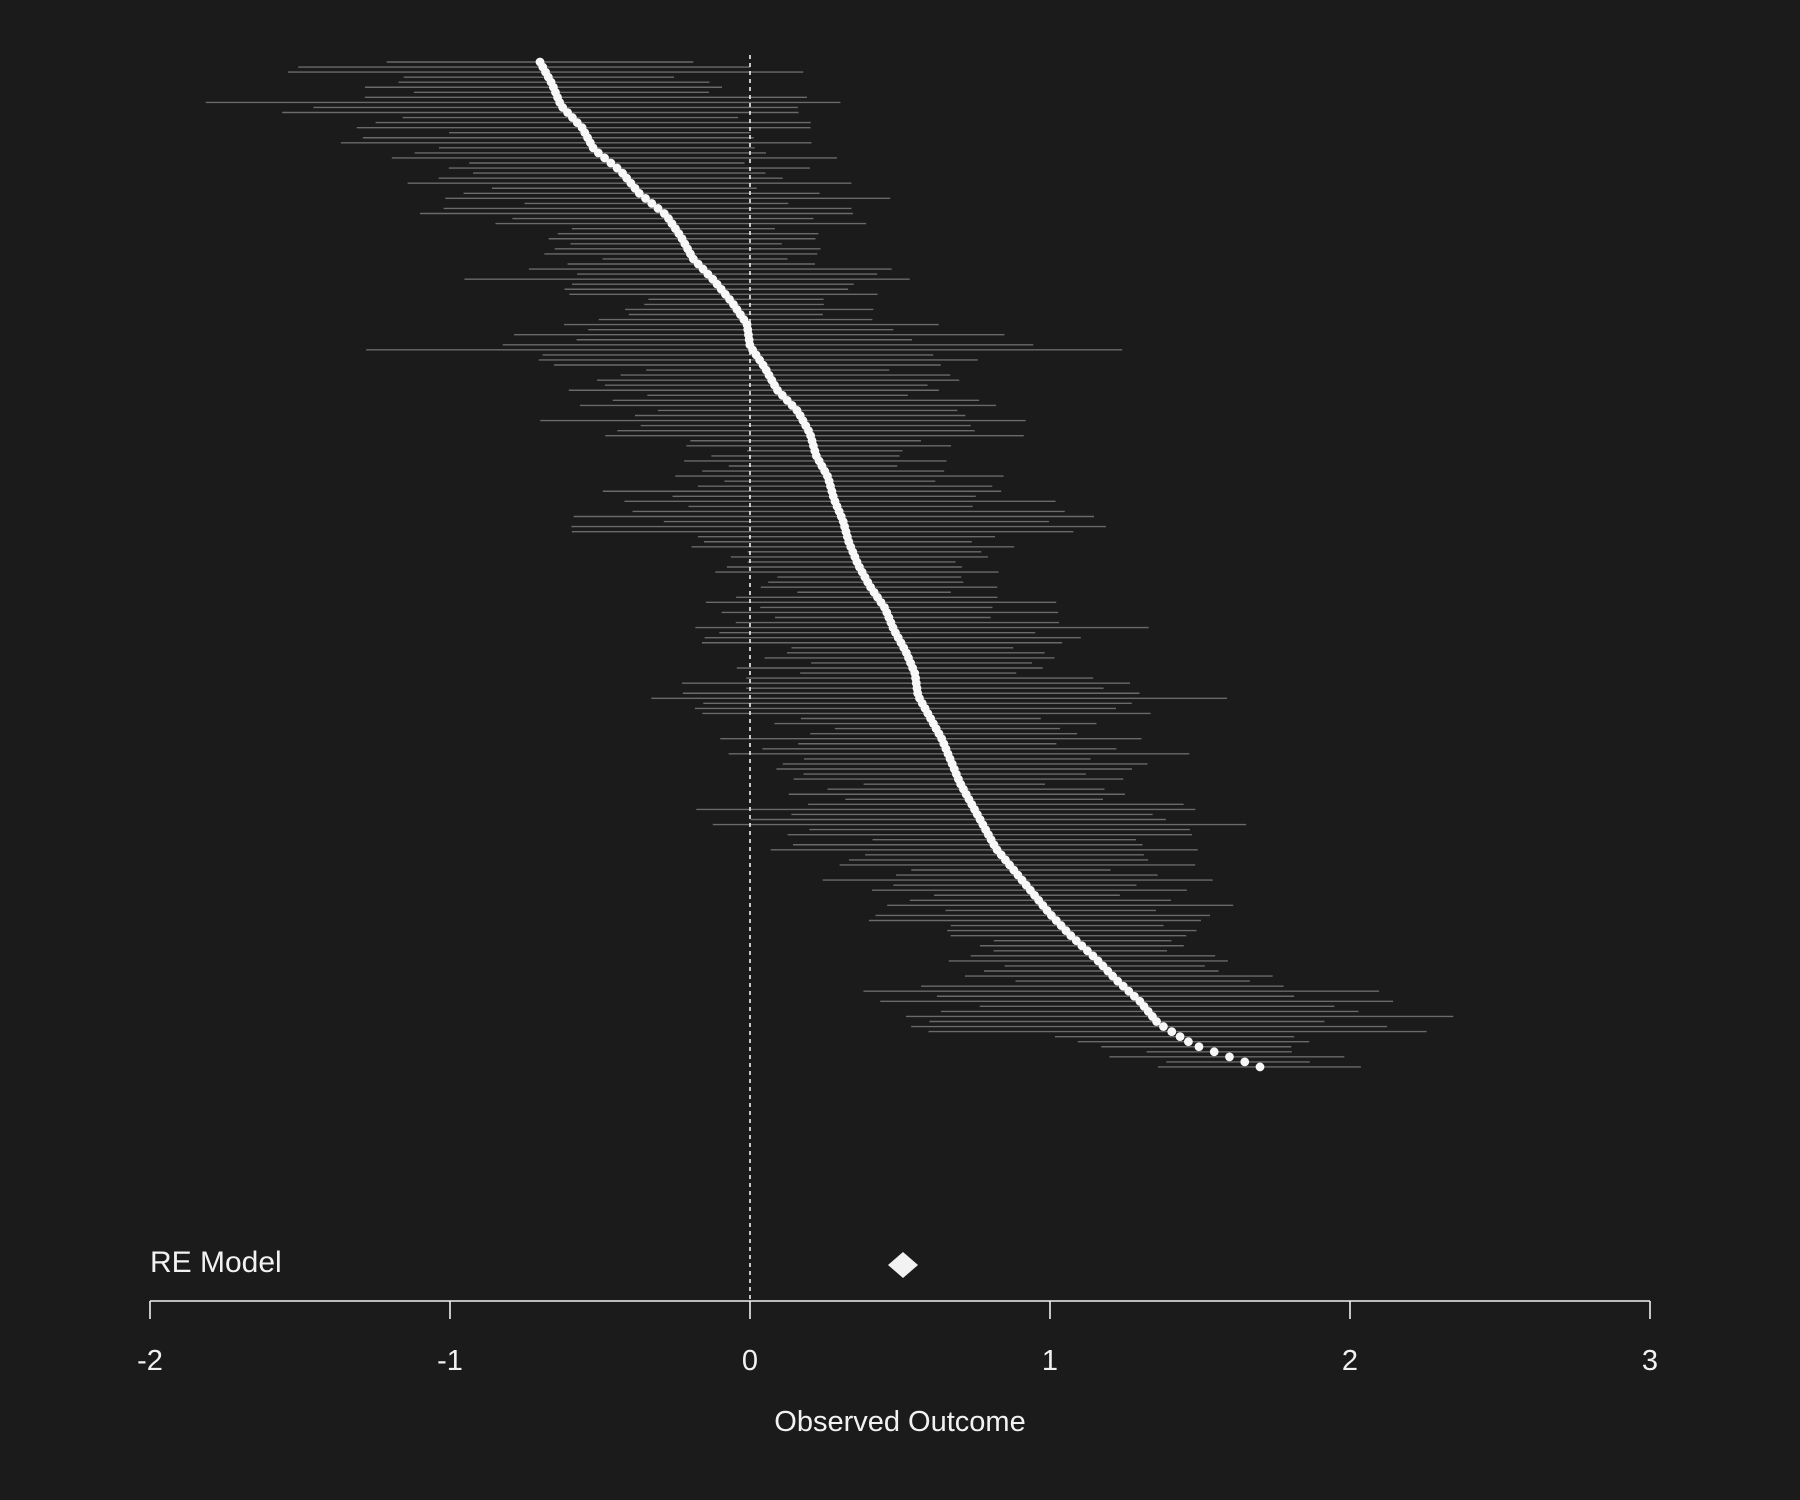  Describe the element at coordinates (1350, 1361) in the screenshot. I see `x-tick-label: 2` at that location.